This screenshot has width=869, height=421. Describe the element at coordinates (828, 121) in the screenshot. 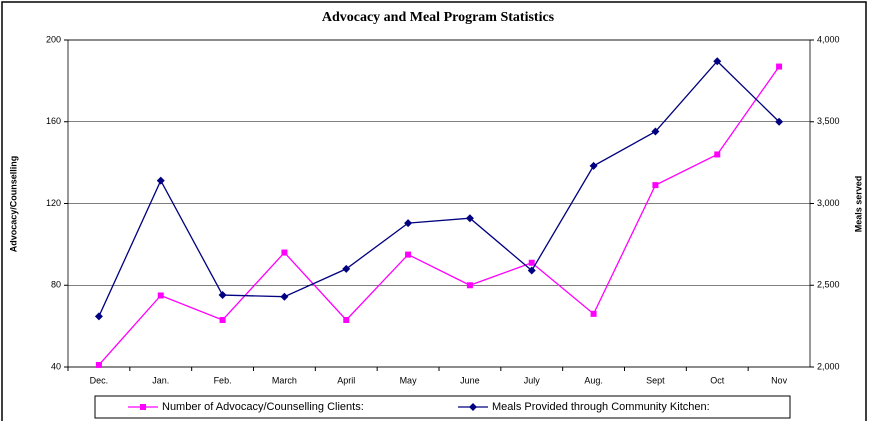

I see `y2-tick-label: 3,500` at that location.